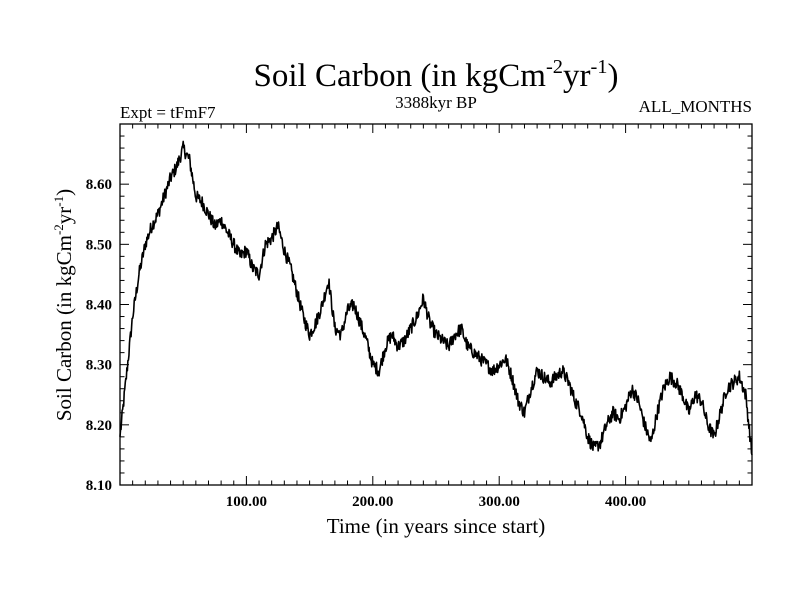  What do you see at coordinates (625, 502) in the screenshot?
I see `x-tick-label: 400.00` at bounding box center [625, 502].